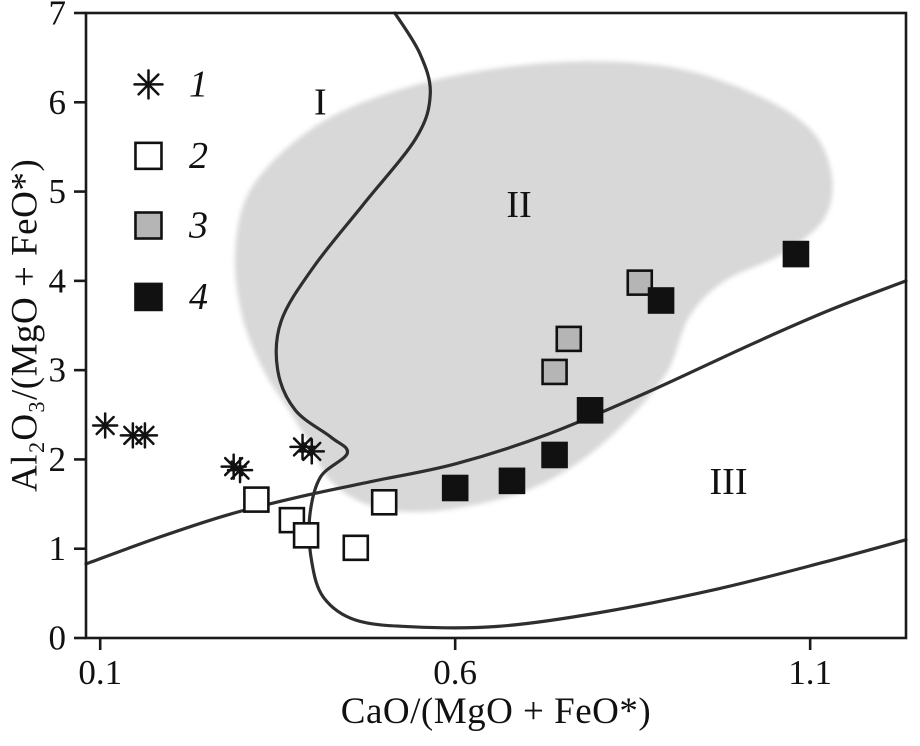  Describe the element at coordinates (58, 16) in the screenshot. I see `y-tick-label-7: 7` at that location.